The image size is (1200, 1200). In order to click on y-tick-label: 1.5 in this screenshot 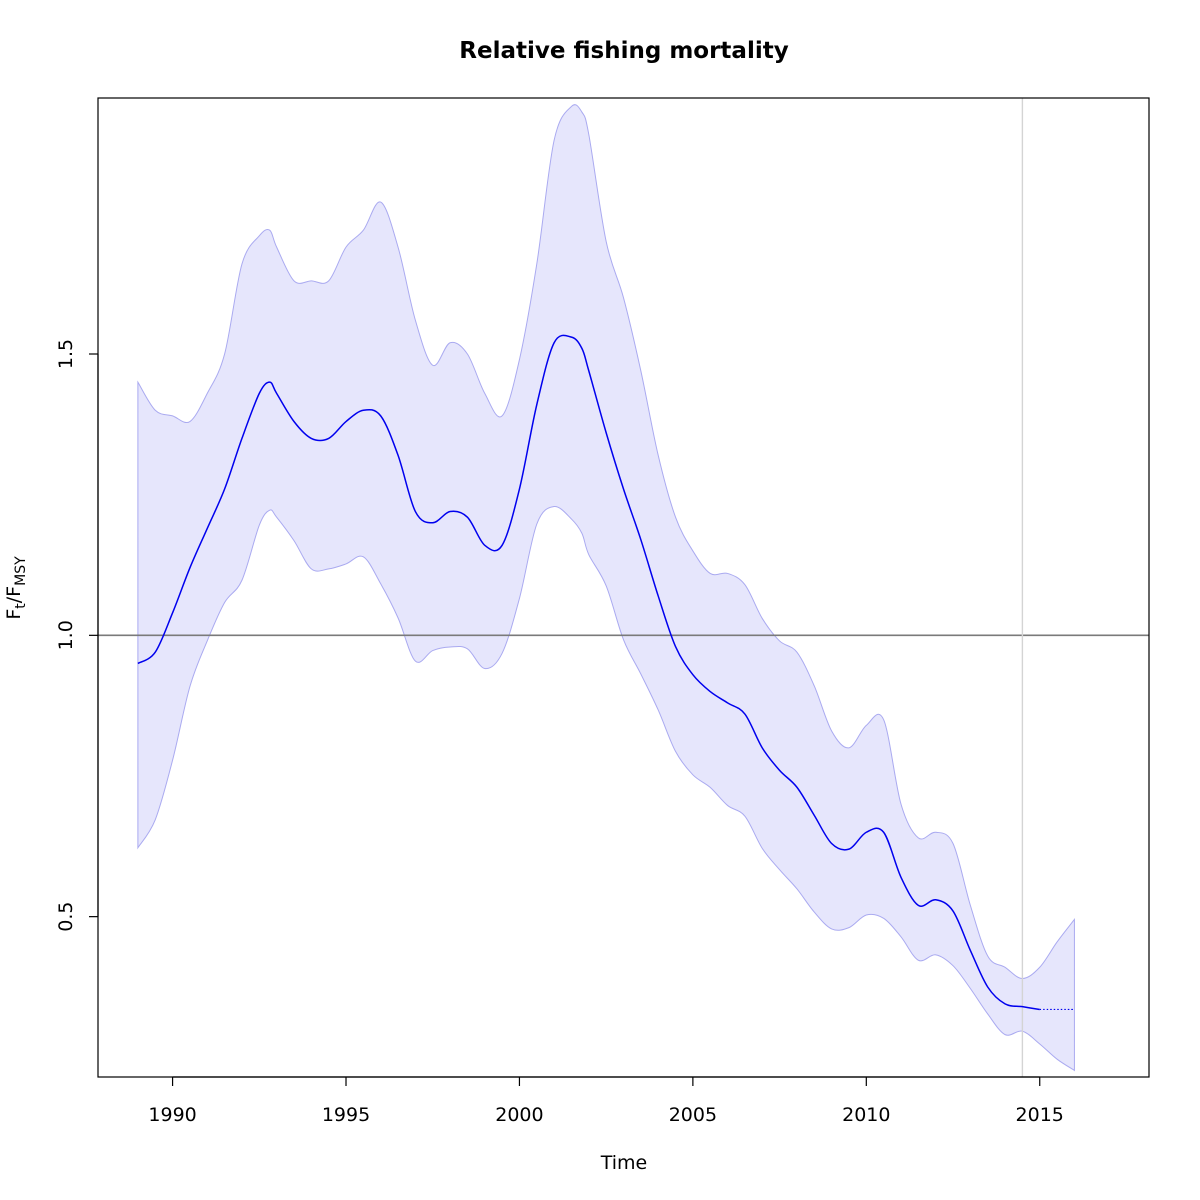, I will do `click(66, 354)`.